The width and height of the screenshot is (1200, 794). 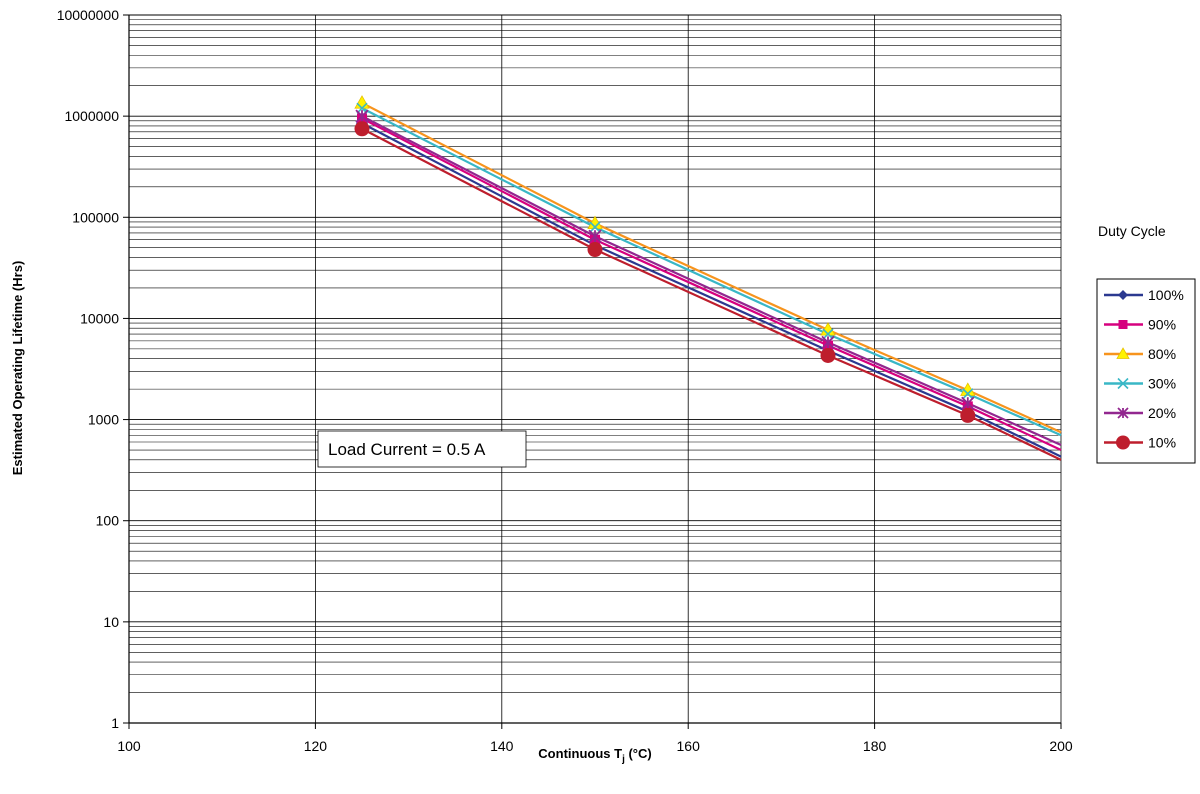 I want to click on x-tick-label: 100, so click(x=129, y=746).